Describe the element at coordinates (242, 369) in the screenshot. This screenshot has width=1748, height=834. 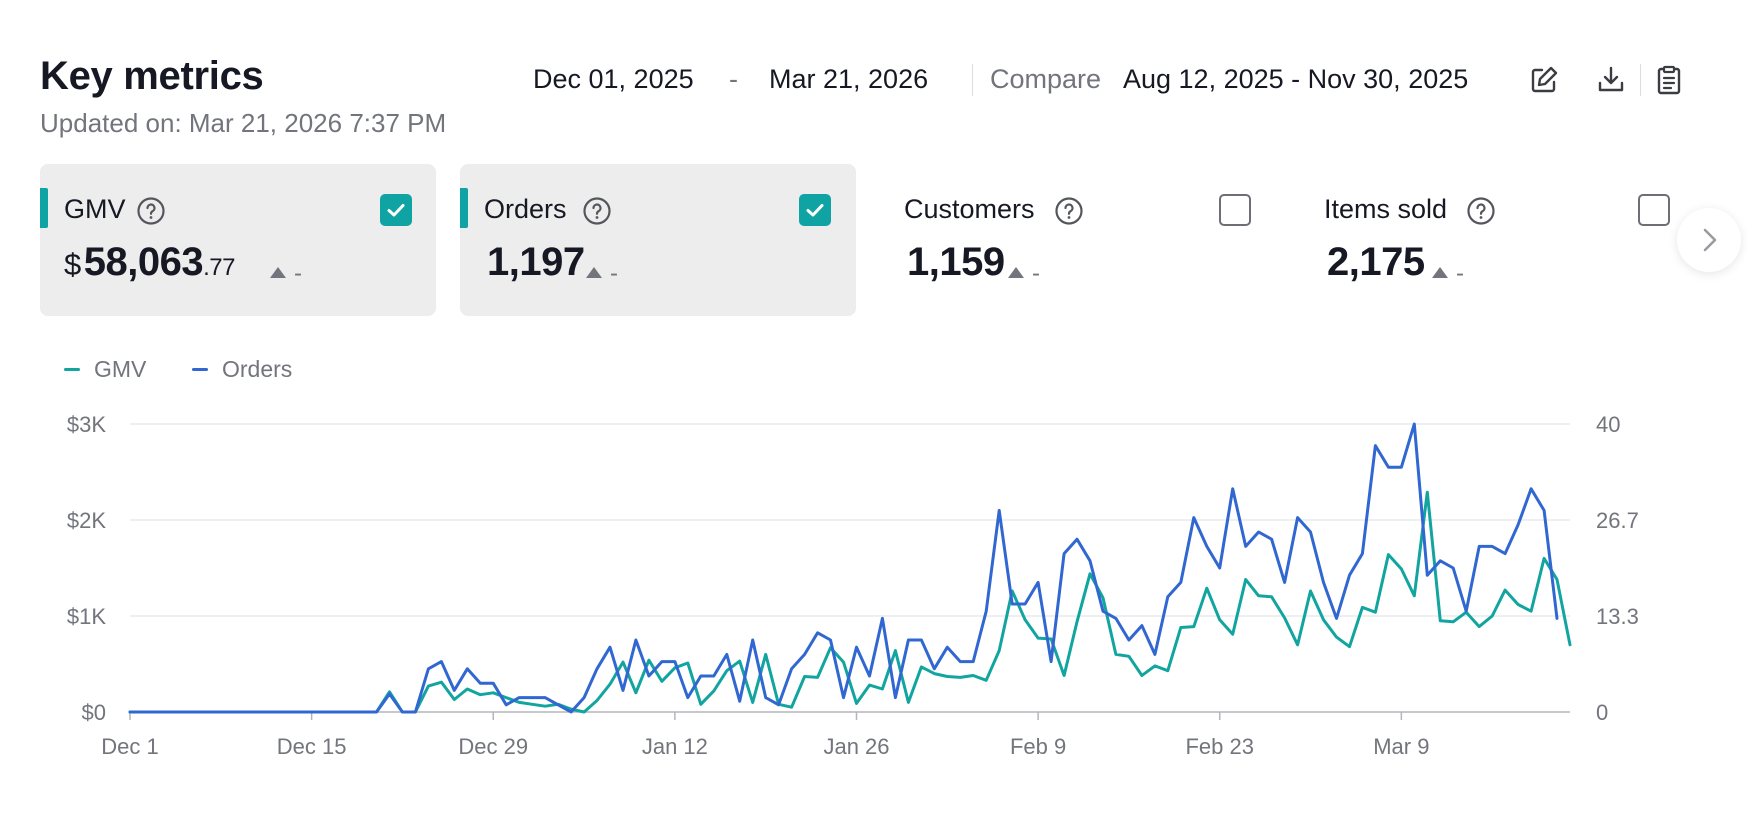
I see `legend-item-orders: Orders` at that location.